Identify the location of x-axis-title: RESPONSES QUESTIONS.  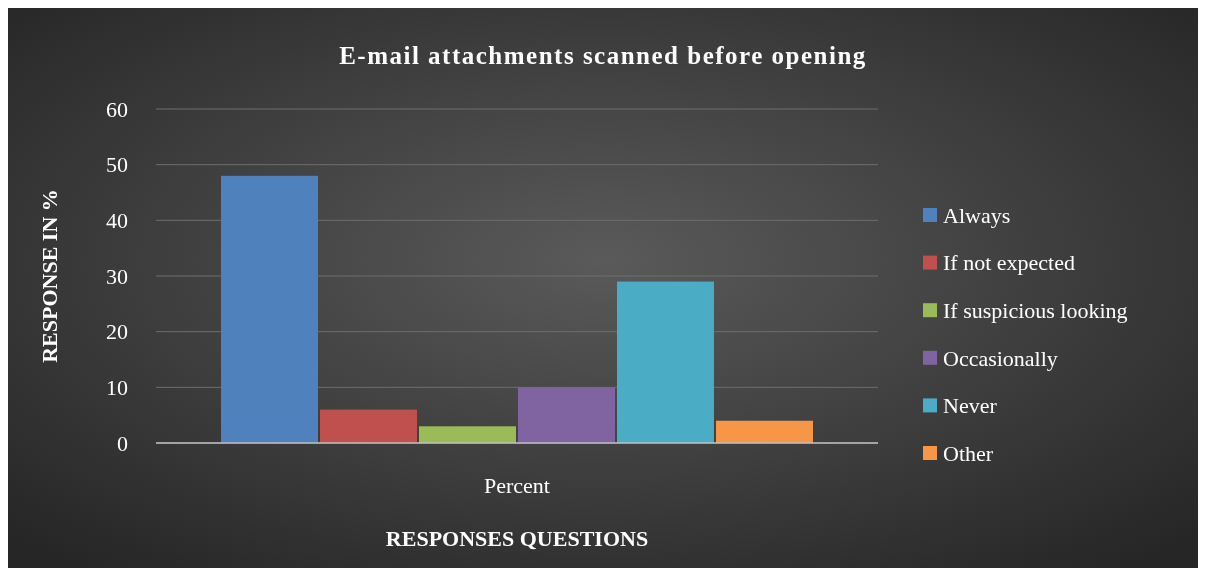
(517, 538).